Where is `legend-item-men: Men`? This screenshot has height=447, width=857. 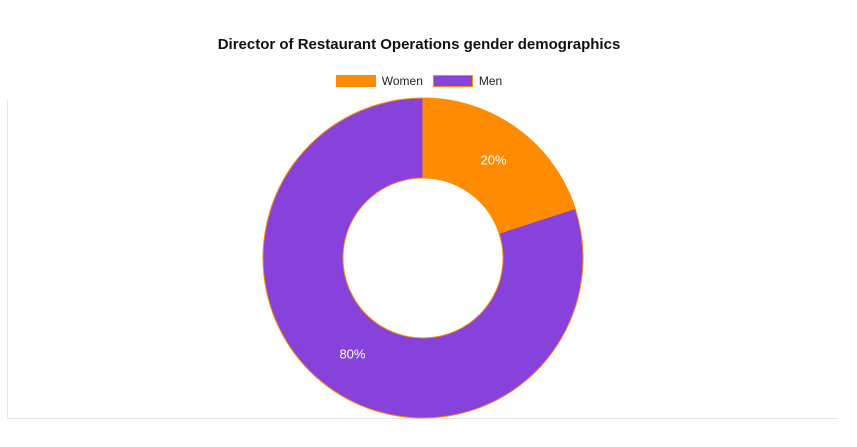
legend-item-men: Men is located at coordinates (467, 81).